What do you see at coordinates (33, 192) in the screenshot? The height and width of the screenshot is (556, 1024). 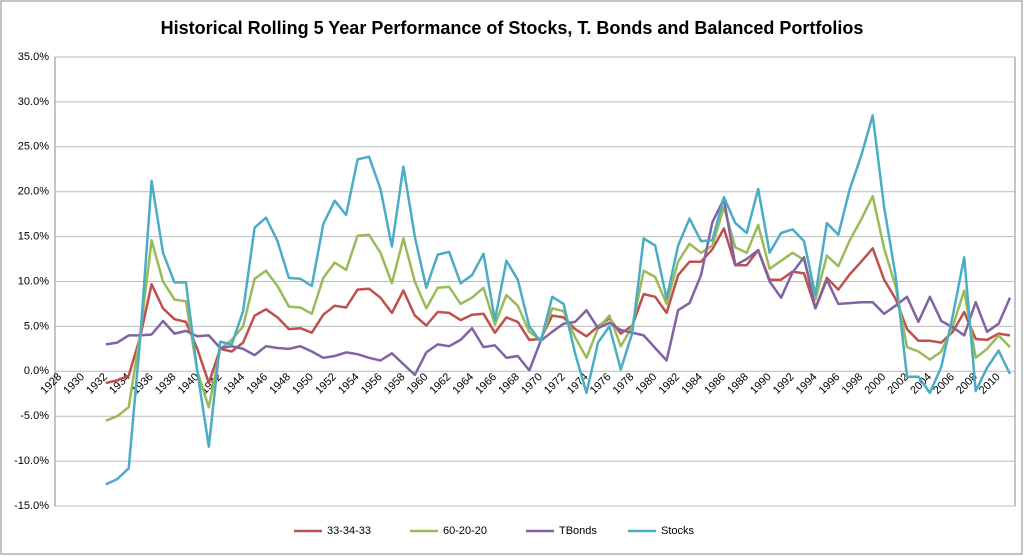 I see `y-tick-label: 20.0%` at bounding box center [33, 192].